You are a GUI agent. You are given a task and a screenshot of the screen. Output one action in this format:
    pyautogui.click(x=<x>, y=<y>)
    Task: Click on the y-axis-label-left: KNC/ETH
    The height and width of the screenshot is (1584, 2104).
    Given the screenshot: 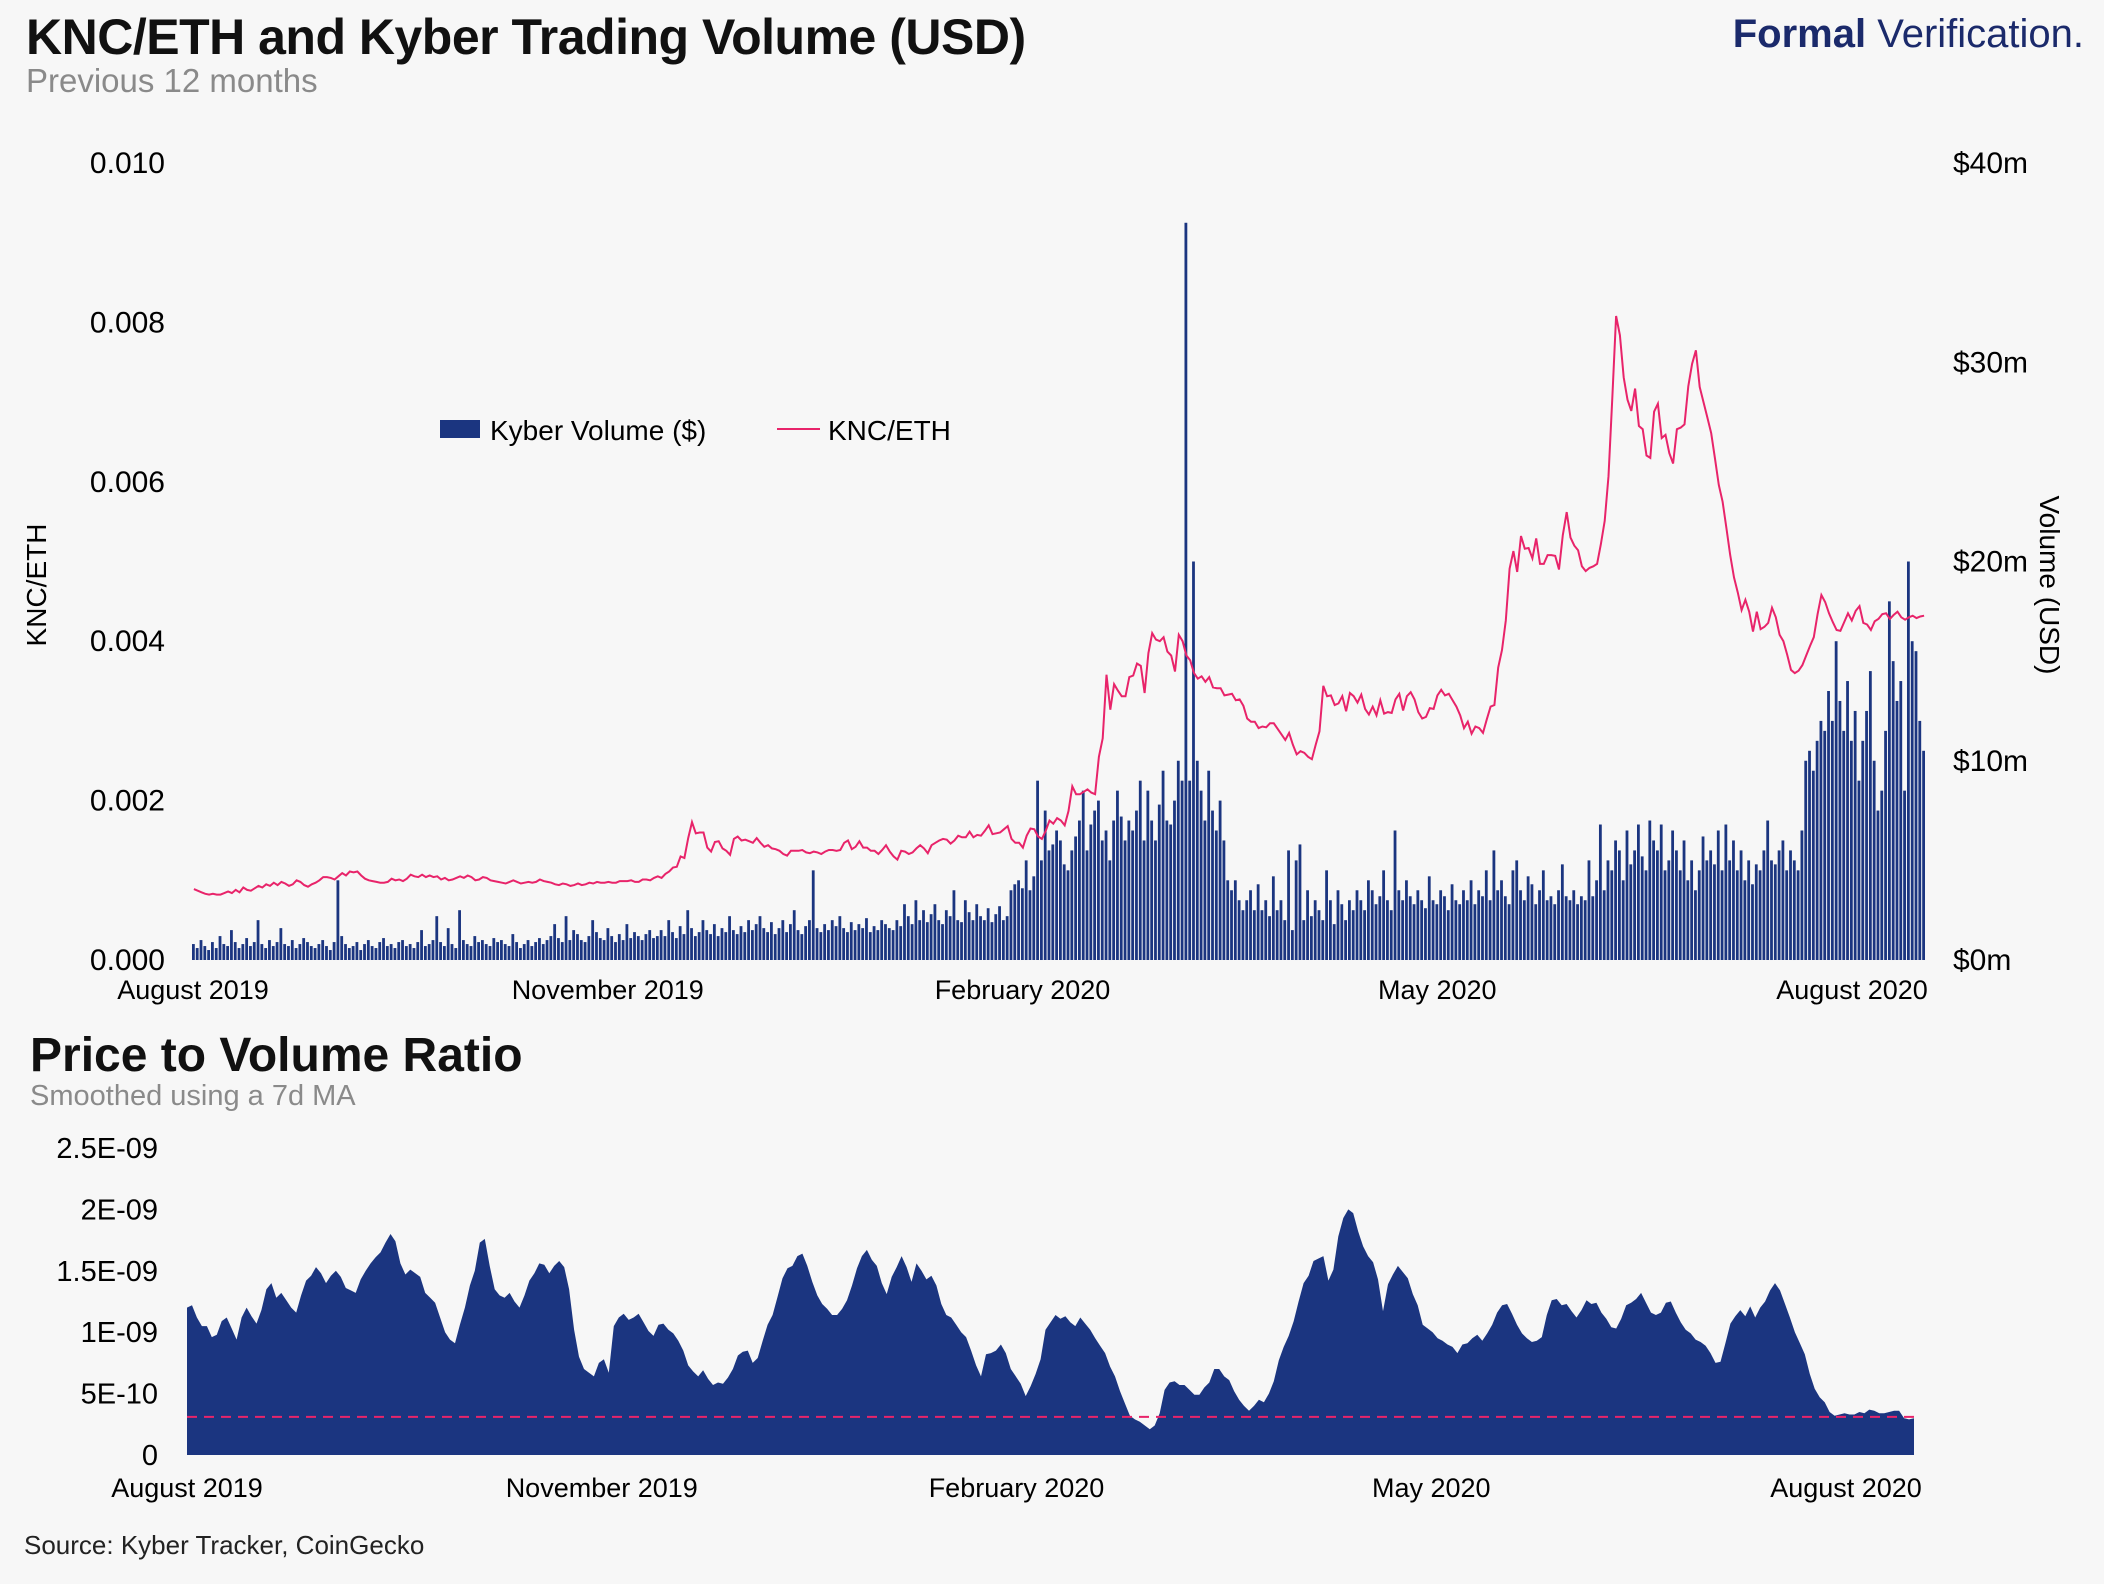 What is the action you would take?
    pyautogui.click(x=36, y=585)
    